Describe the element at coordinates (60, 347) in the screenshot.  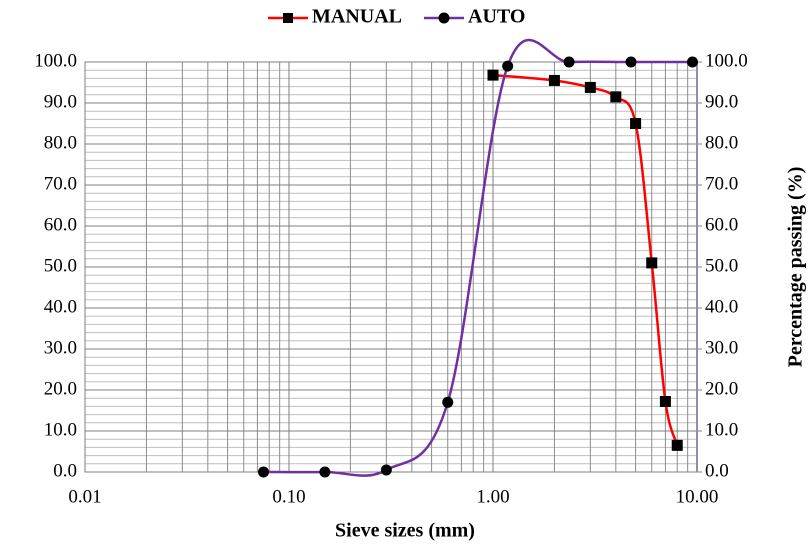
I see `y-tick-label: 30.0` at that location.